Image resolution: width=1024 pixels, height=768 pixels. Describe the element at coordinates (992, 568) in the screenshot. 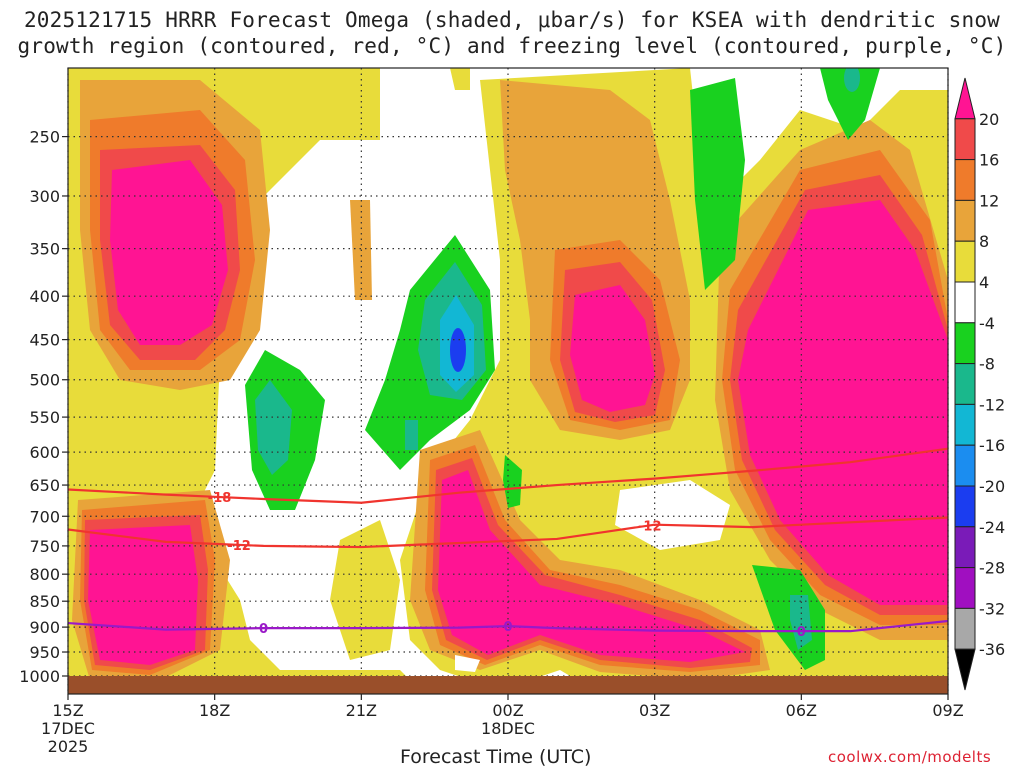

I see `colorbar-label-11: -28` at that location.